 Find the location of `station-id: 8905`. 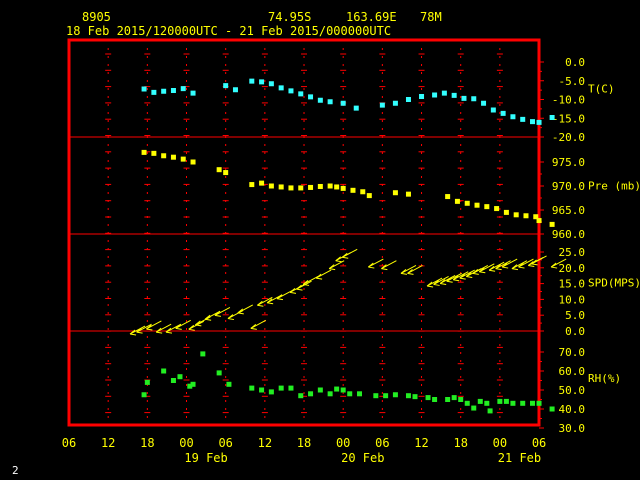

station-id: 8905 is located at coordinates (96, 17).